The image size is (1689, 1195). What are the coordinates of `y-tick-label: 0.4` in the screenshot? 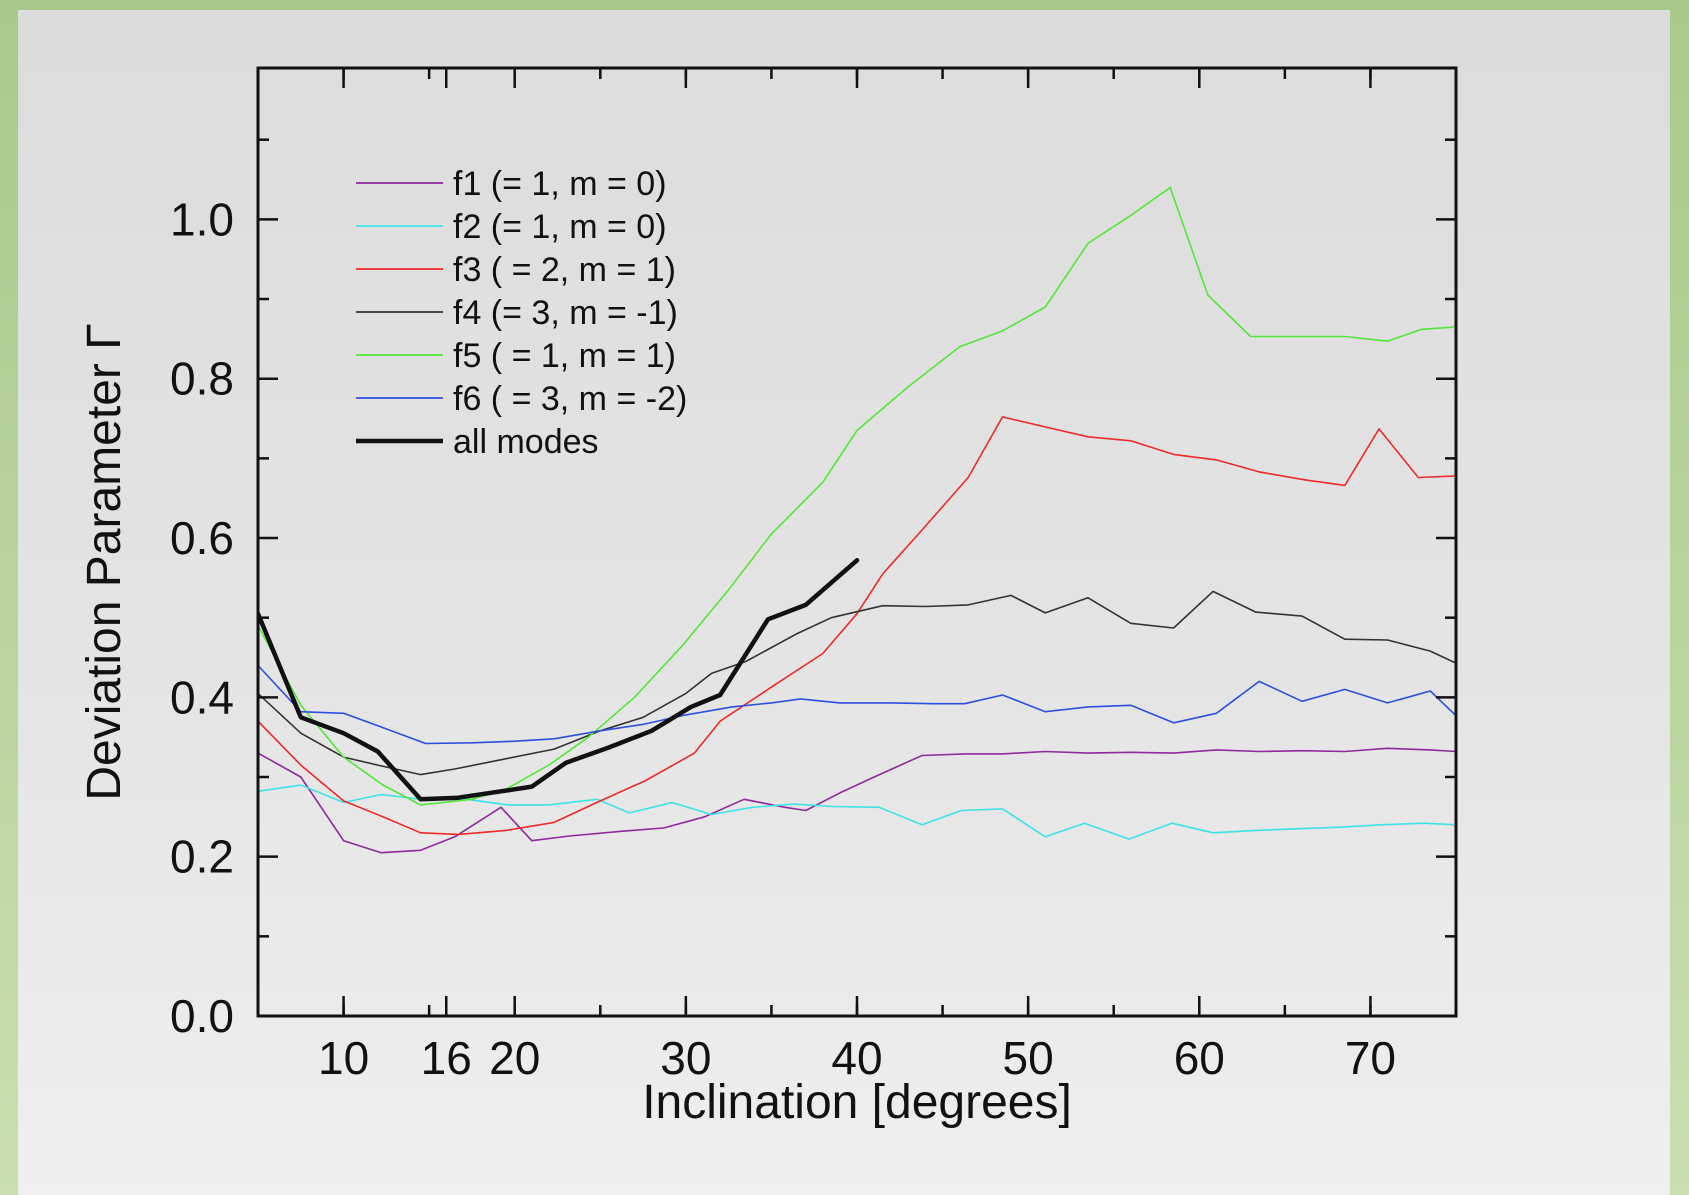 It's located at (202, 697).